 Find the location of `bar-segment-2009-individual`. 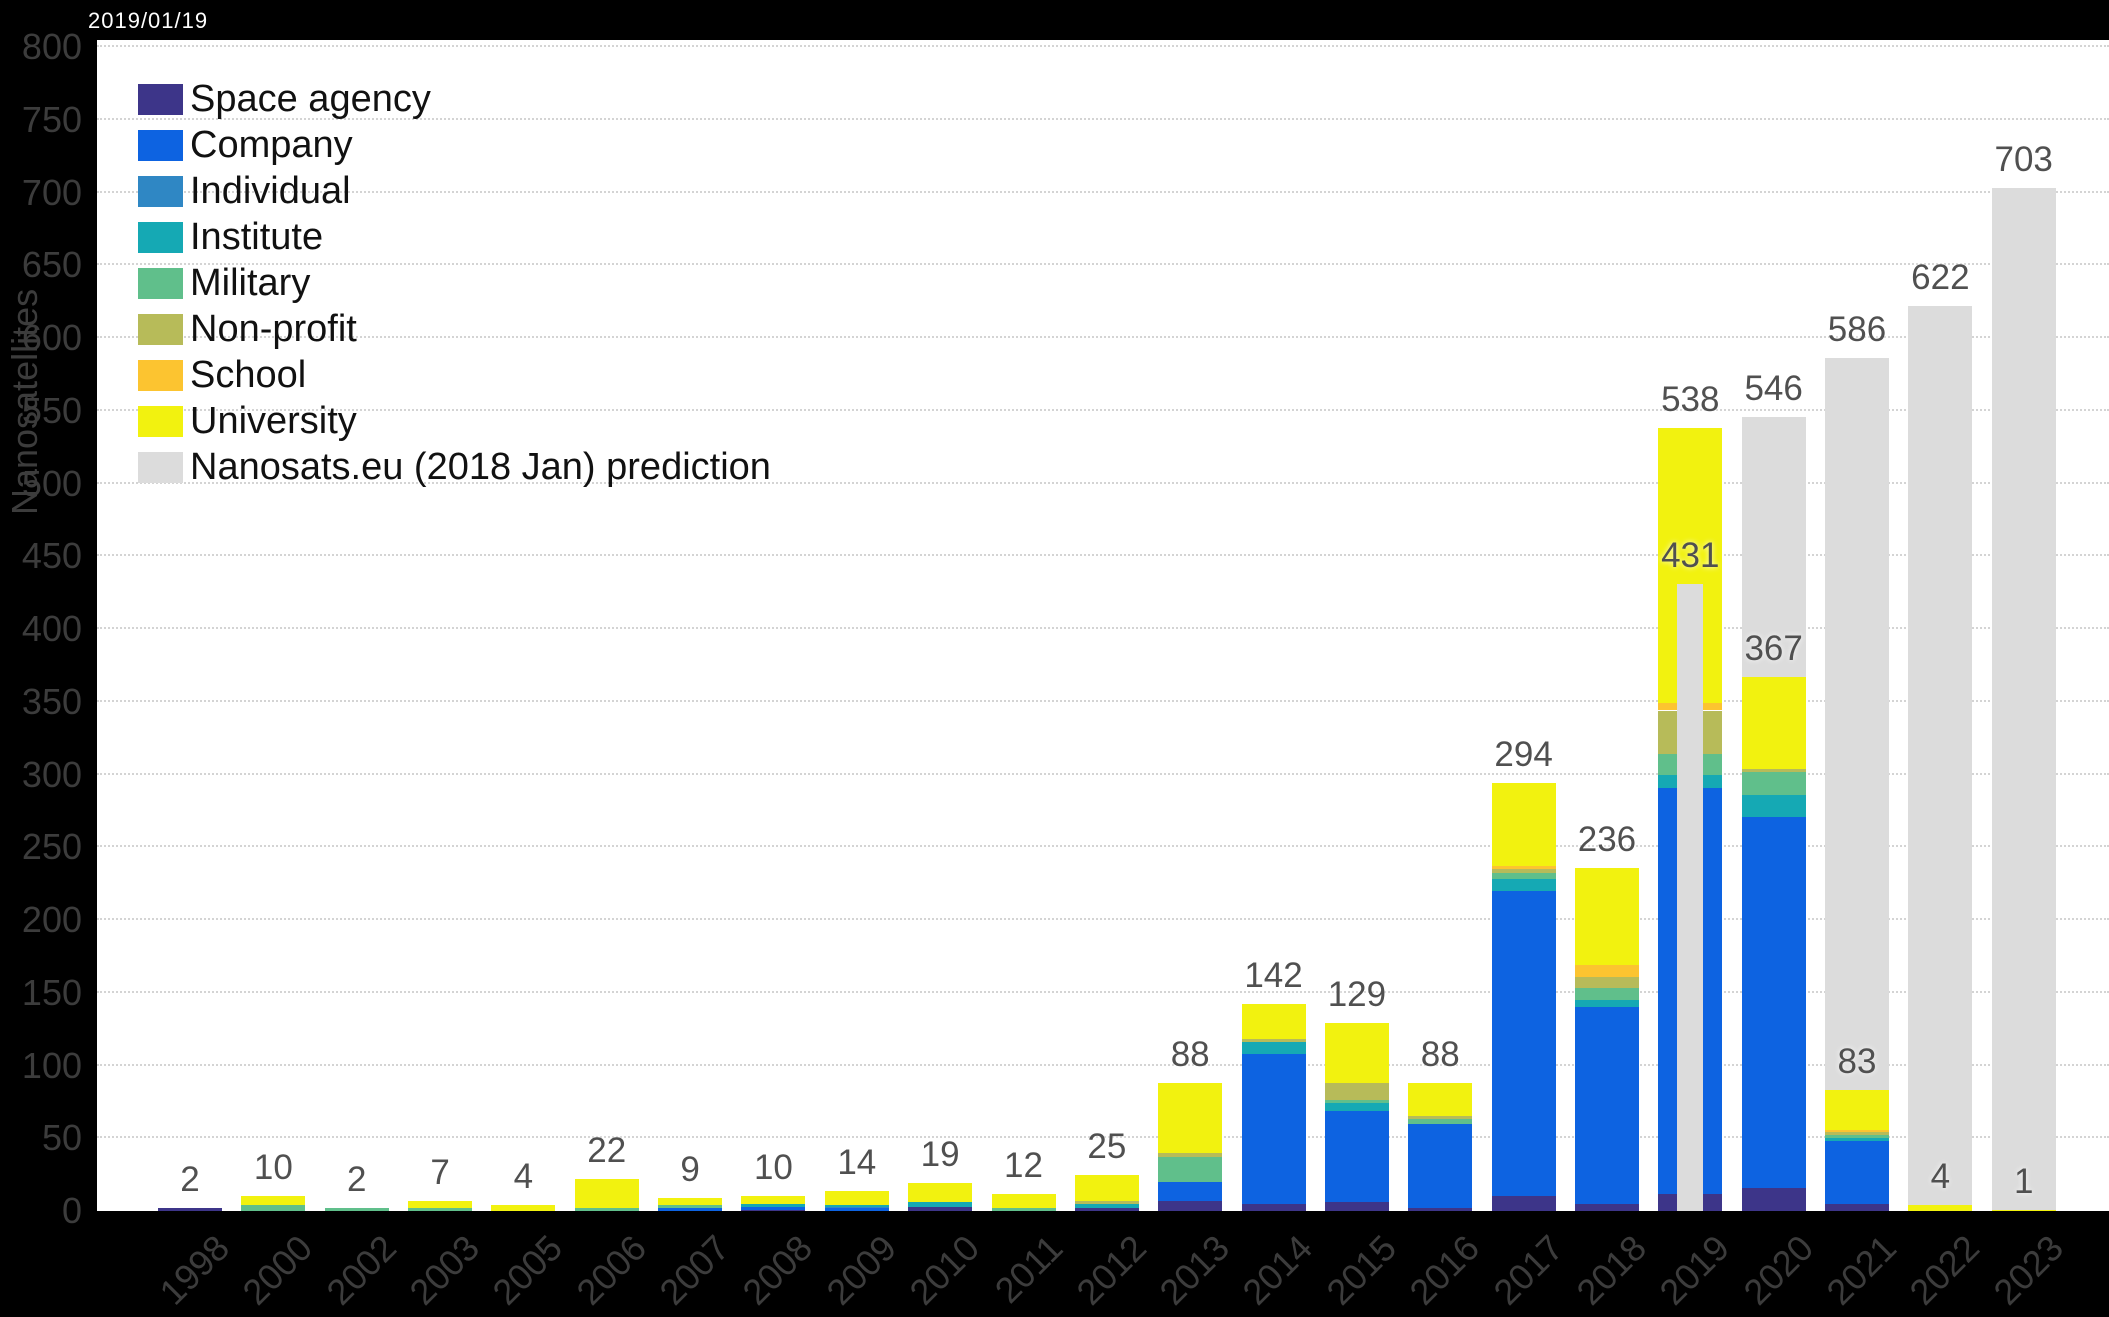

bar-segment-2009-individual is located at coordinates (856, 1207).